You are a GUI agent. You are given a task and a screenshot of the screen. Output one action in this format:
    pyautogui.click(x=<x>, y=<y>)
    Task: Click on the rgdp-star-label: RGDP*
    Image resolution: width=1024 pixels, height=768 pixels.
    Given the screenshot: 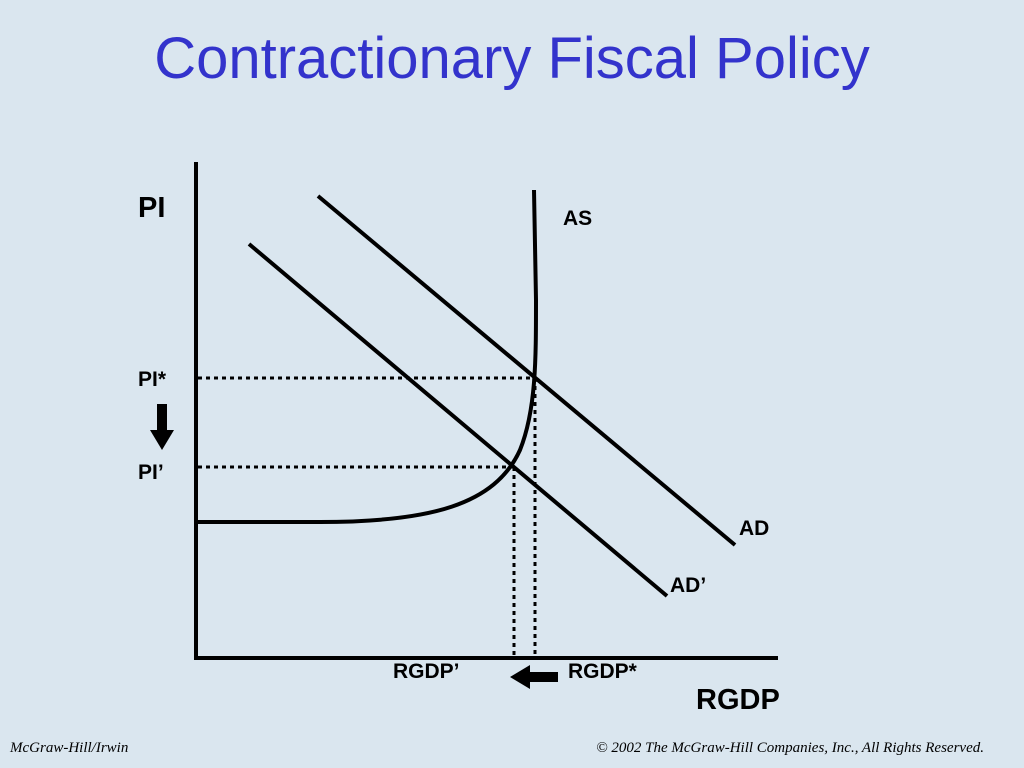 What is the action you would take?
    pyautogui.click(x=603, y=671)
    